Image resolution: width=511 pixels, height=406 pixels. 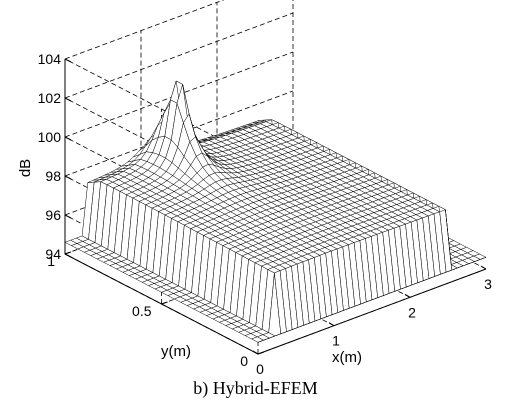 I want to click on x-tick-label: 2, so click(x=412, y=312).